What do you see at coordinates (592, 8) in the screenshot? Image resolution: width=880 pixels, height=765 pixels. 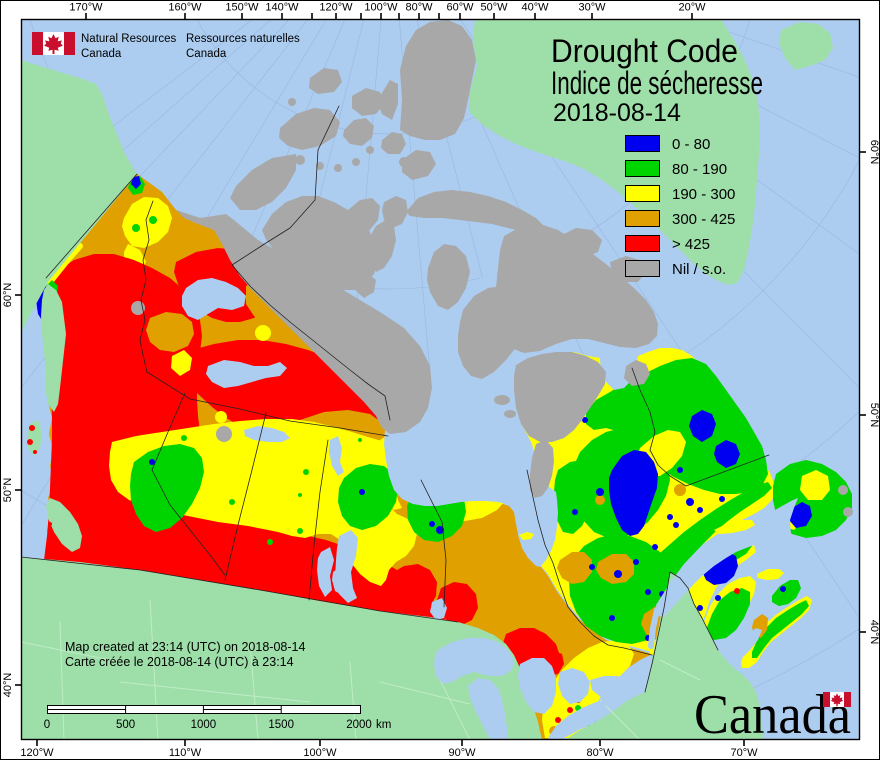 I see `svg-text: 30°W` at bounding box center [592, 8].